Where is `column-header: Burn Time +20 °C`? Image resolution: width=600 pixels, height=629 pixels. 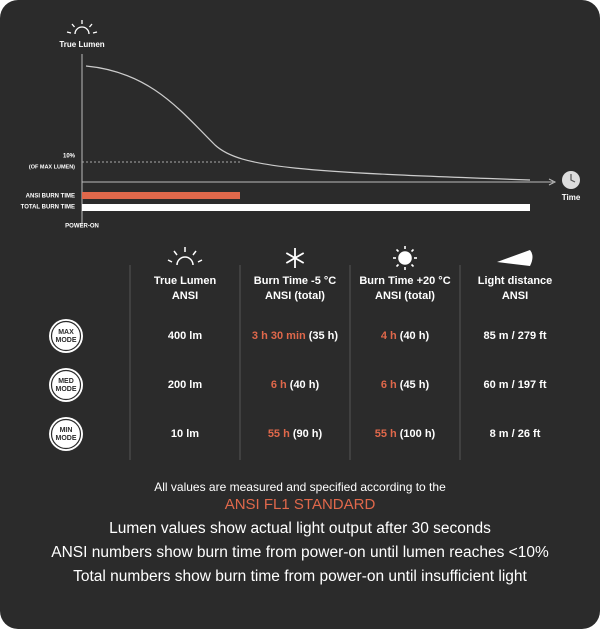
column-header: Burn Time +20 °C is located at coordinates (404, 281).